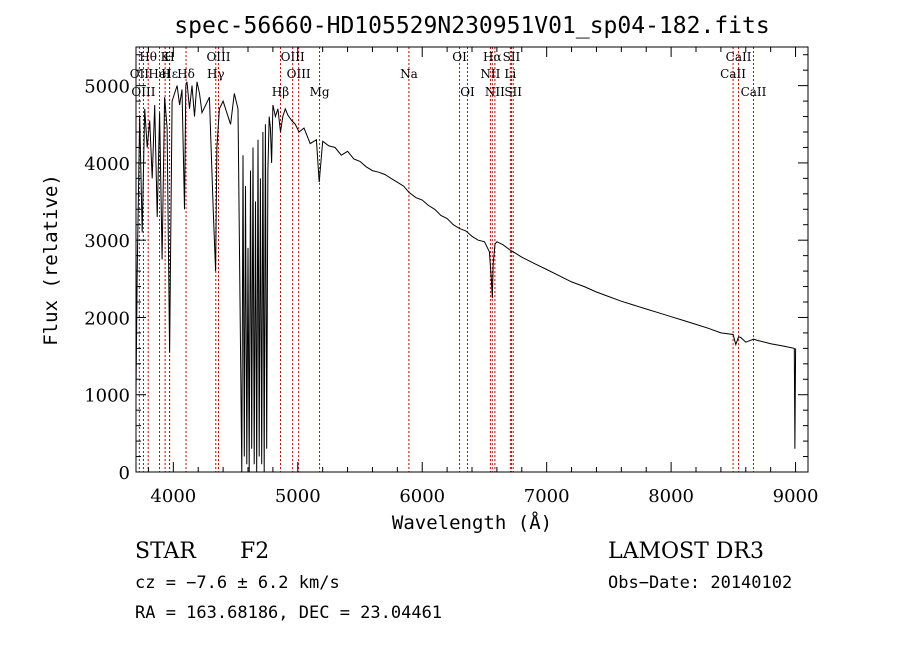 Image resolution: width=900 pixels, height=649 pixels. Describe the element at coordinates (216, 74) in the screenshot. I see `feature-label-9: Hγ` at that location.